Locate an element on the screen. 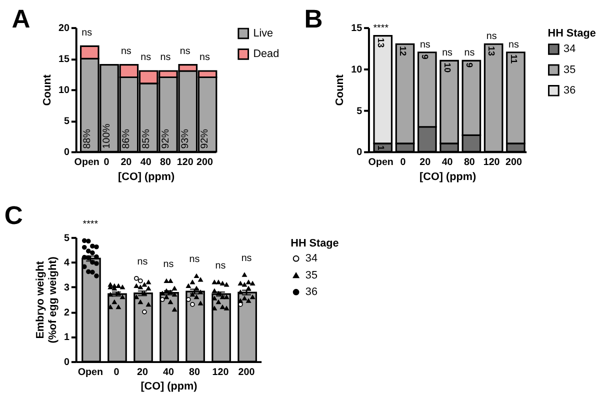  chart-title: A is located at coordinates (21, 20).